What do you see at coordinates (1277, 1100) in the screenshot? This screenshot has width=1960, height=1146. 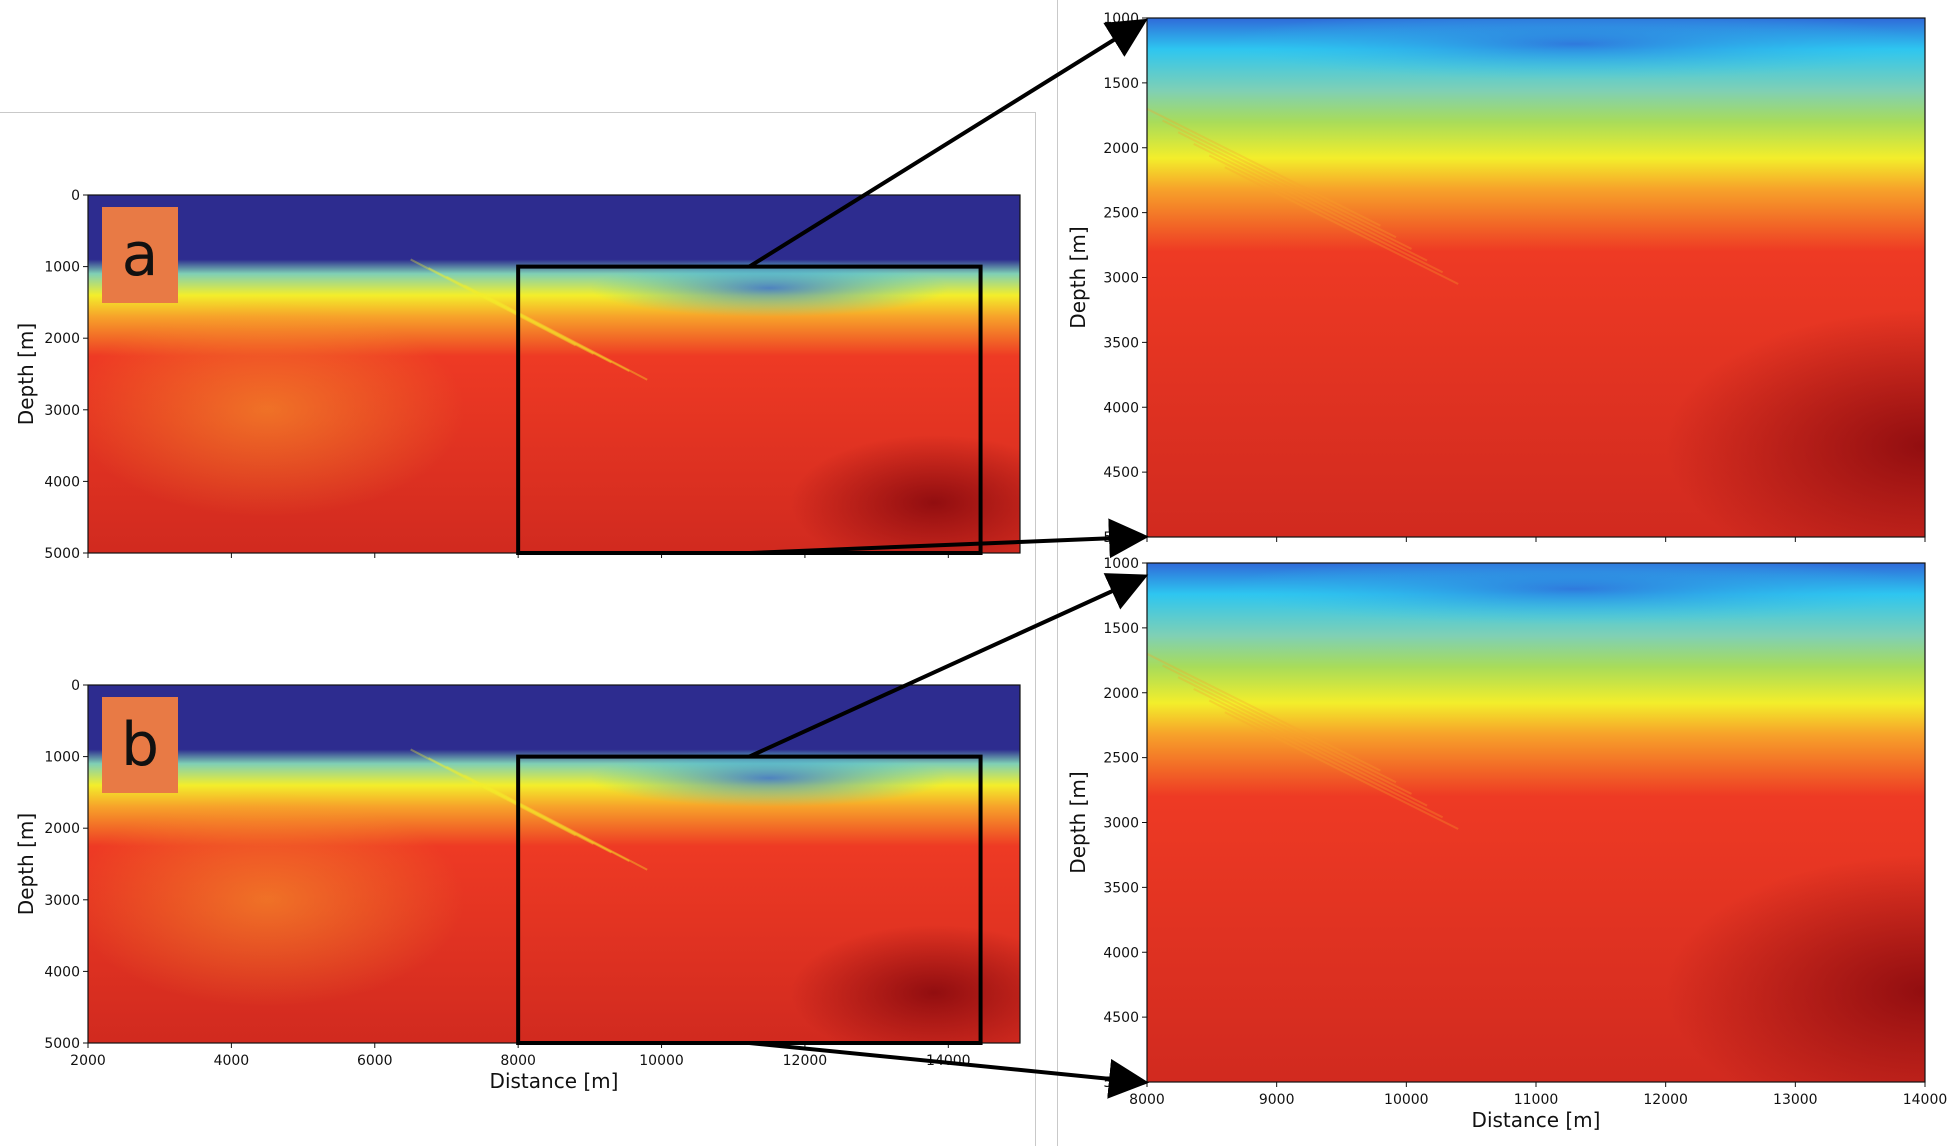 I see `x-tick-label: 9000` at bounding box center [1277, 1100].